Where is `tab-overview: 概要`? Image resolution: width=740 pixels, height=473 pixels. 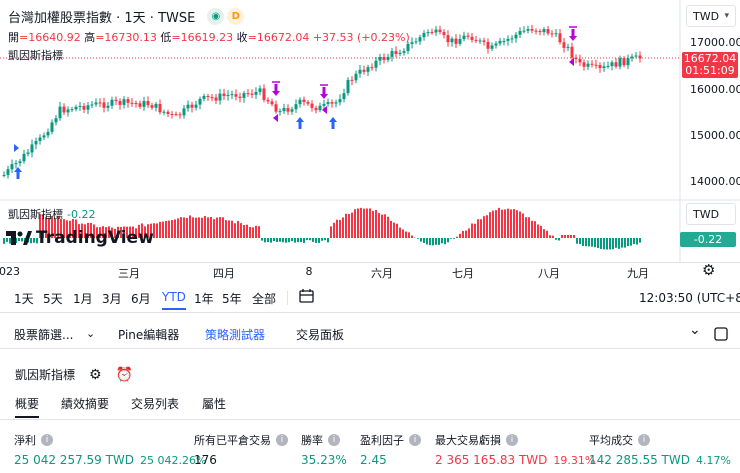 tab-overview: 概要 is located at coordinates (27, 407).